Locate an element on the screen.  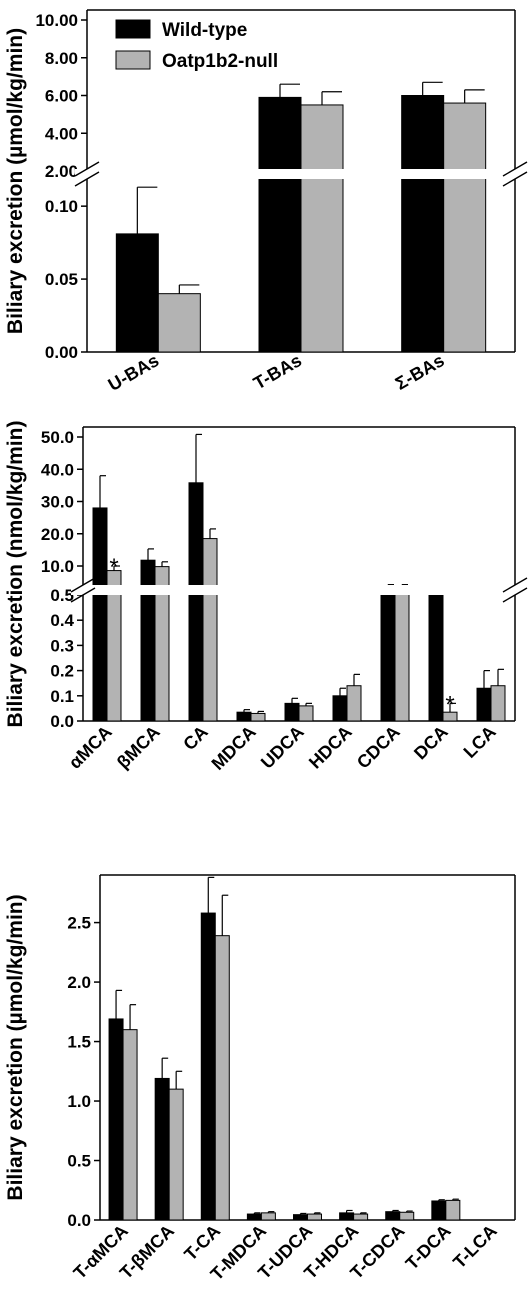
bar-wild-type-t-udca is located at coordinates (300, 1217).